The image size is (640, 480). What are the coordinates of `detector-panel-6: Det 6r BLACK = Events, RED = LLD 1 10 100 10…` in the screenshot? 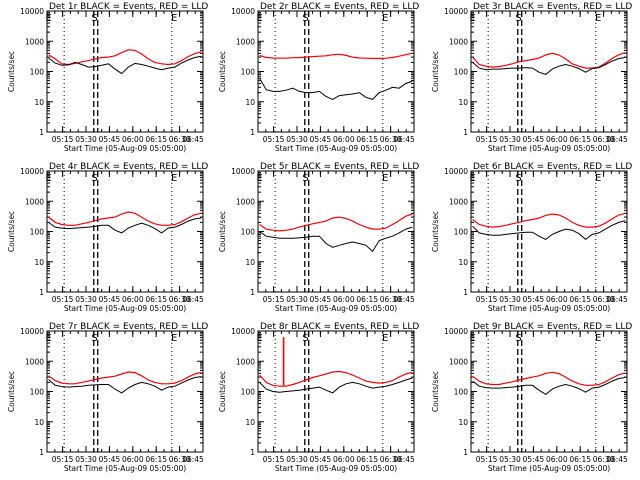 It's located at (531, 237).